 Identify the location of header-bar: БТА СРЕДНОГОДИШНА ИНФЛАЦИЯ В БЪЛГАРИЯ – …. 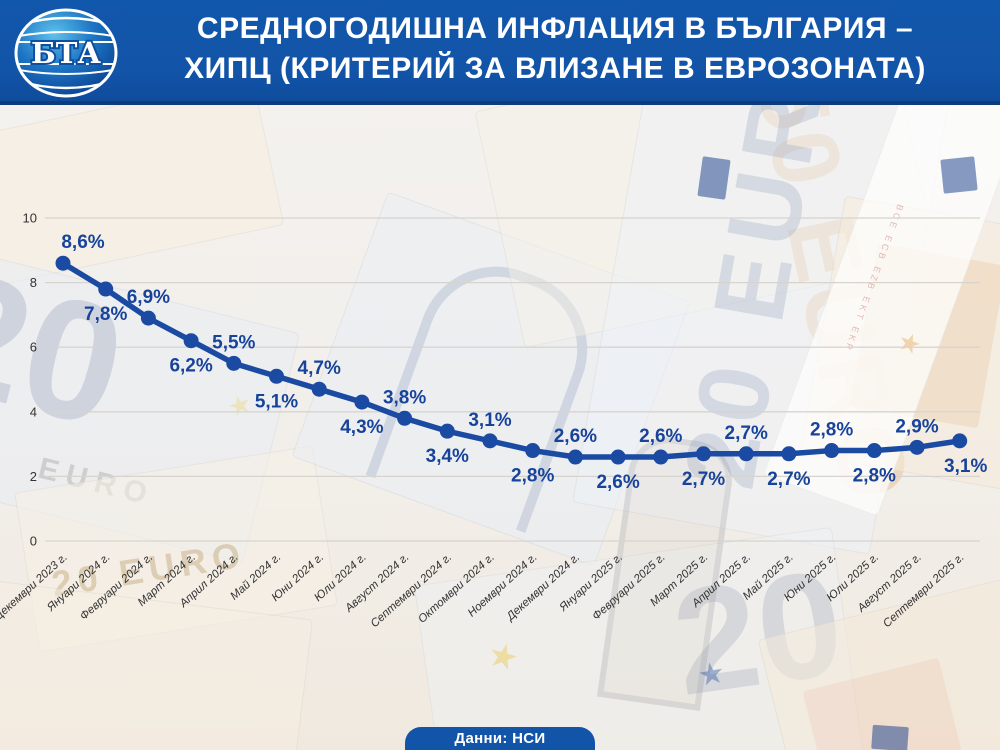
(500, 52).